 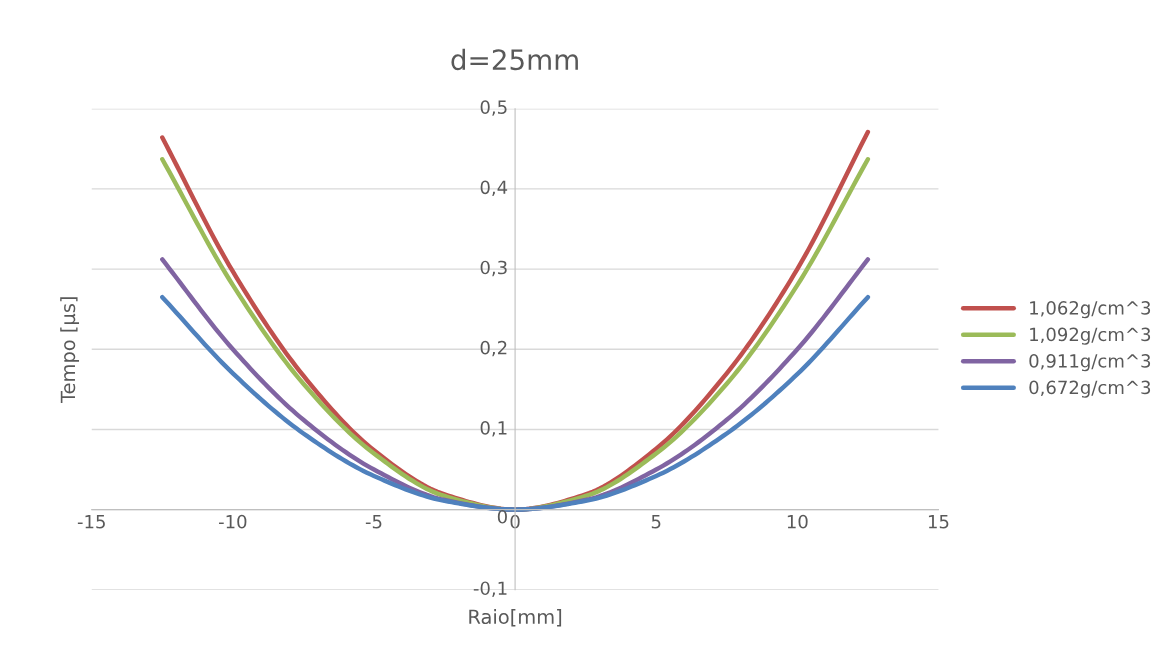 What do you see at coordinates (493, 268) in the screenshot?
I see `y-tick-label: 0,3` at bounding box center [493, 268].